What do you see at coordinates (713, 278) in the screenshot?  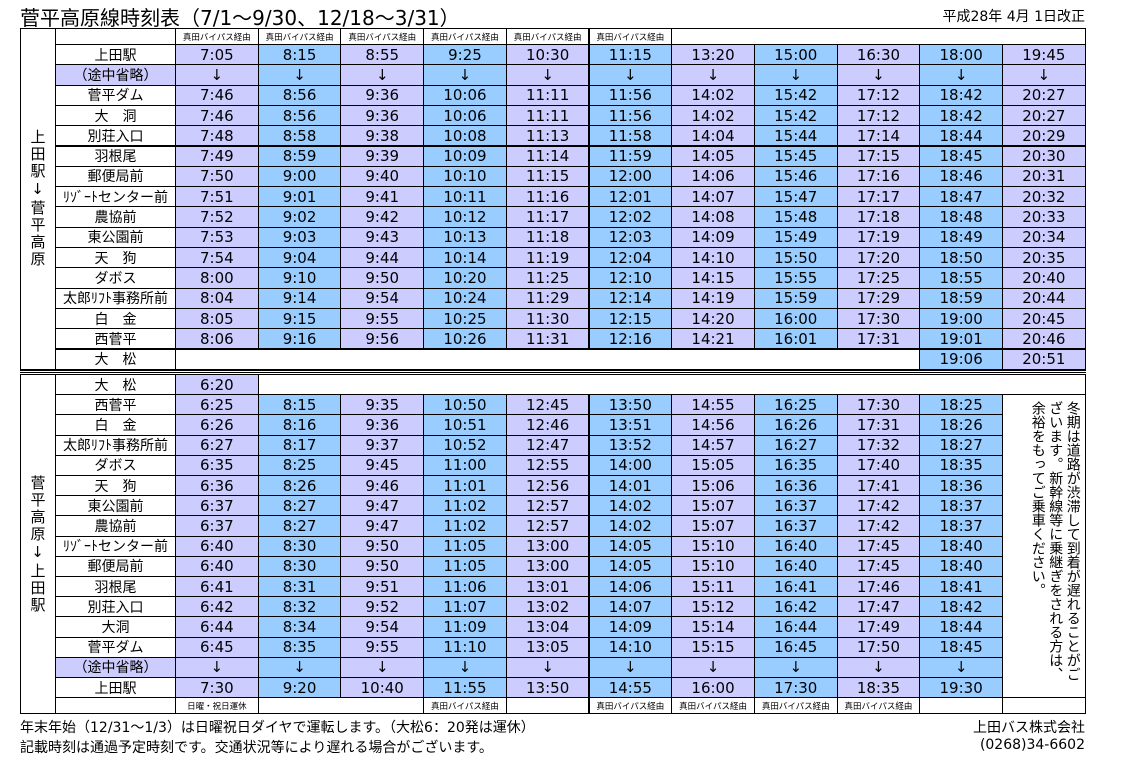 I see `departure-time: 14:15` at bounding box center [713, 278].